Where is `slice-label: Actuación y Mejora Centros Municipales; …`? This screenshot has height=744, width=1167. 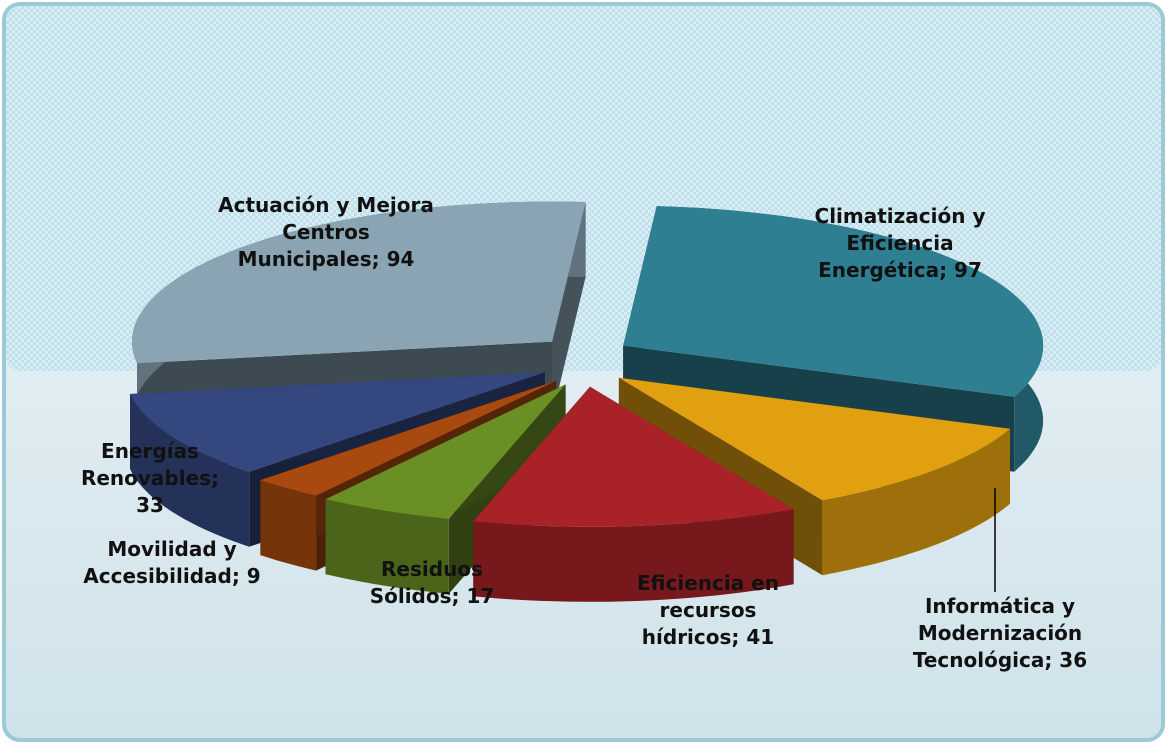
slice-label: Actuación y Mejora Centros Municipales; … is located at coordinates (326, 232).